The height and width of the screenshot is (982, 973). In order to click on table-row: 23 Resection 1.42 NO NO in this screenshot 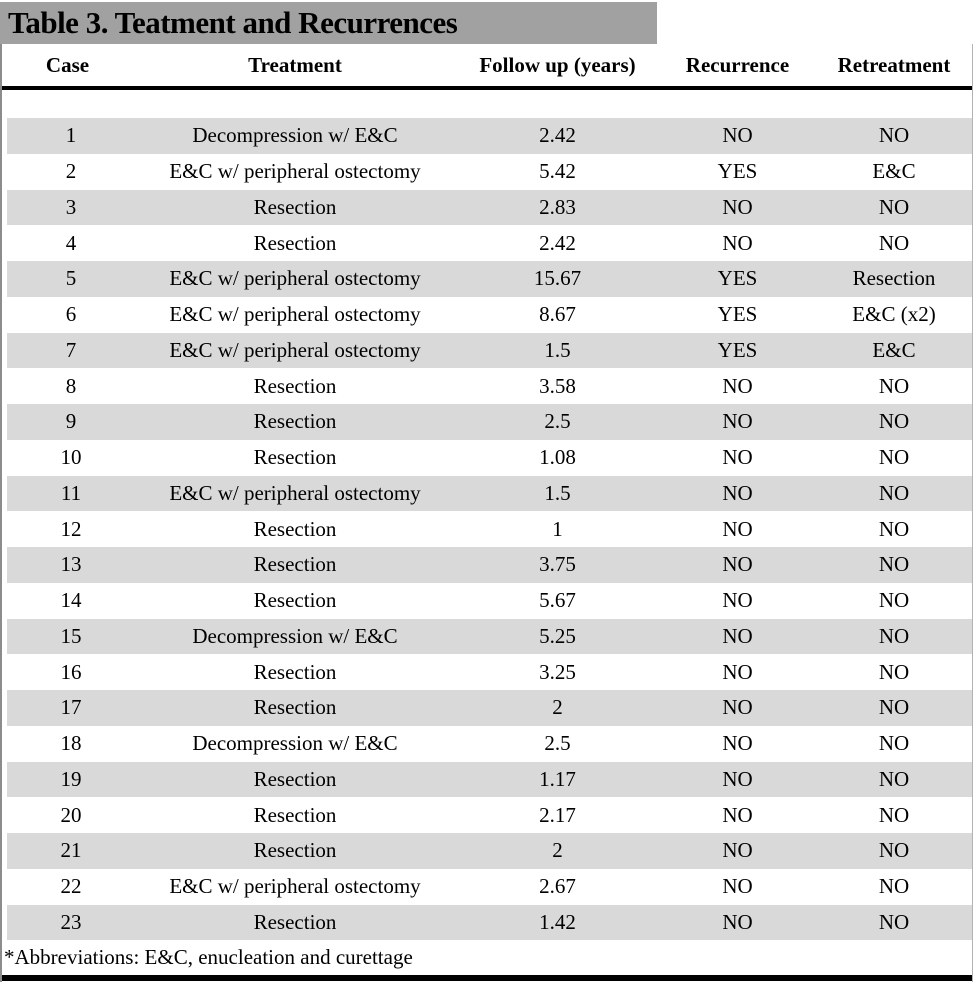, I will do `click(490, 922)`.